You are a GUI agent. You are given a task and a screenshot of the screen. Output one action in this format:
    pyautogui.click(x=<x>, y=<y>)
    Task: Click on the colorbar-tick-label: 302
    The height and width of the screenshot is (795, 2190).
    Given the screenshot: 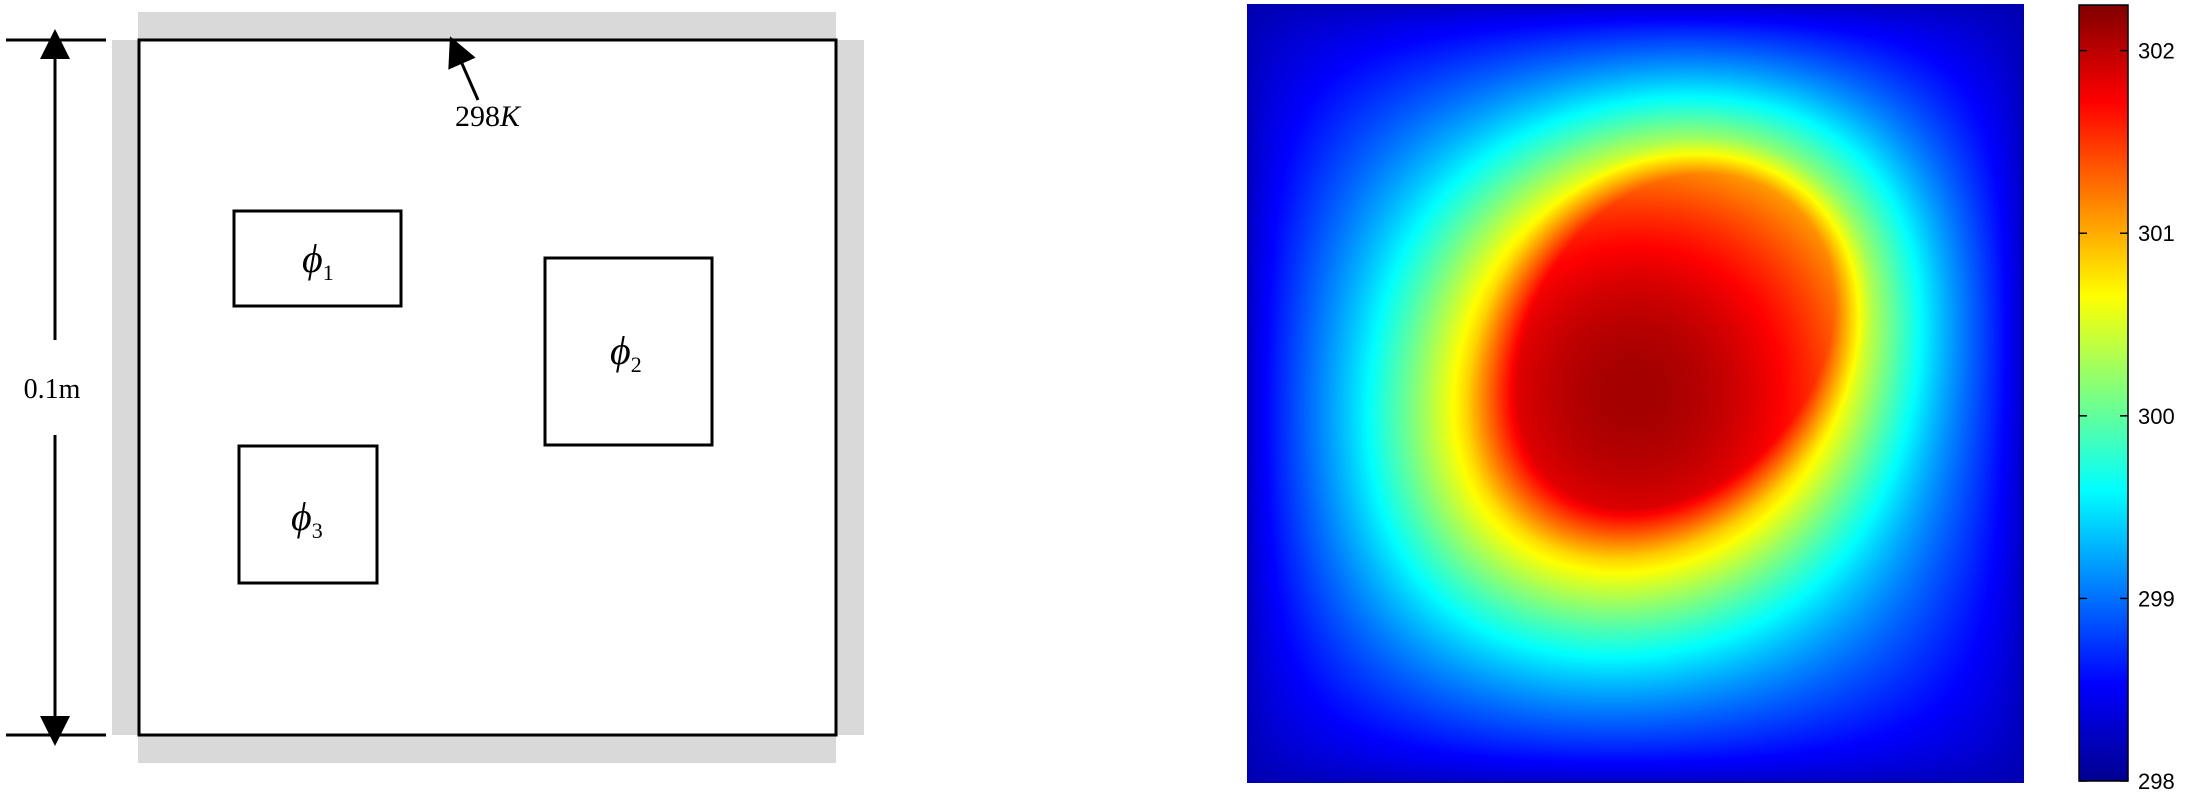 What is the action you would take?
    pyautogui.click(x=2156, y=51)
    